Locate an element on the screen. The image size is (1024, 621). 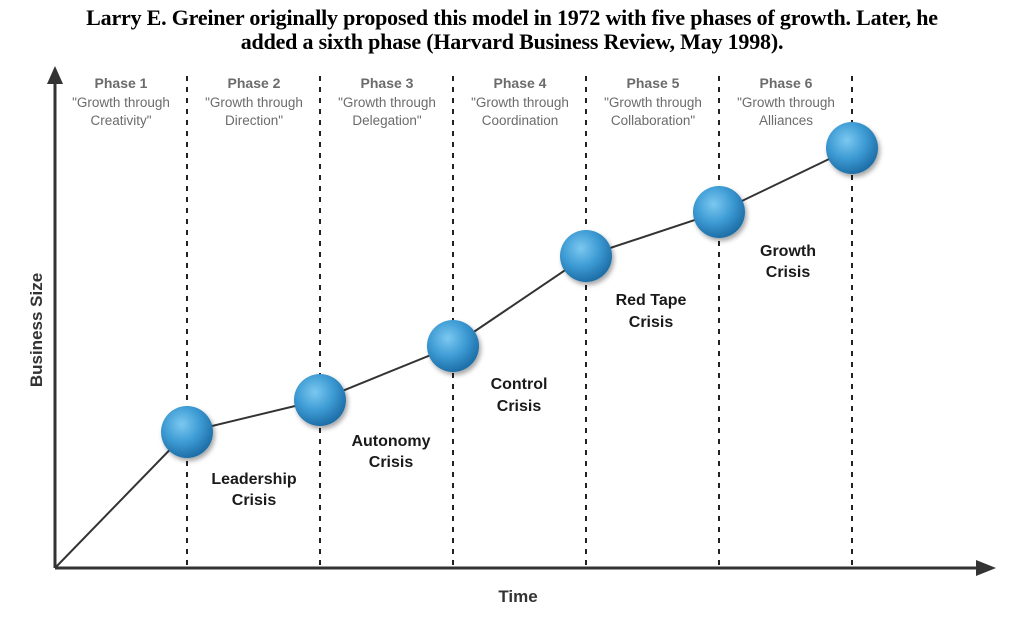
phase-1-line1: "Growth through is located at coordinates (121, 102).